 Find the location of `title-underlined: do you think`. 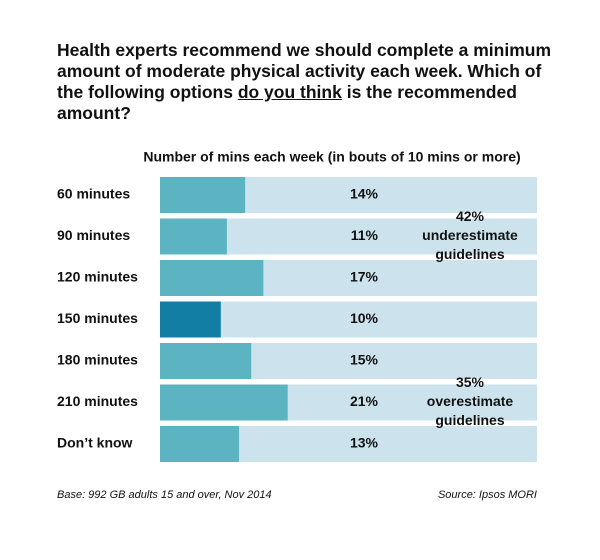

title-underlined: do you think is located at coordinates (289, 92).